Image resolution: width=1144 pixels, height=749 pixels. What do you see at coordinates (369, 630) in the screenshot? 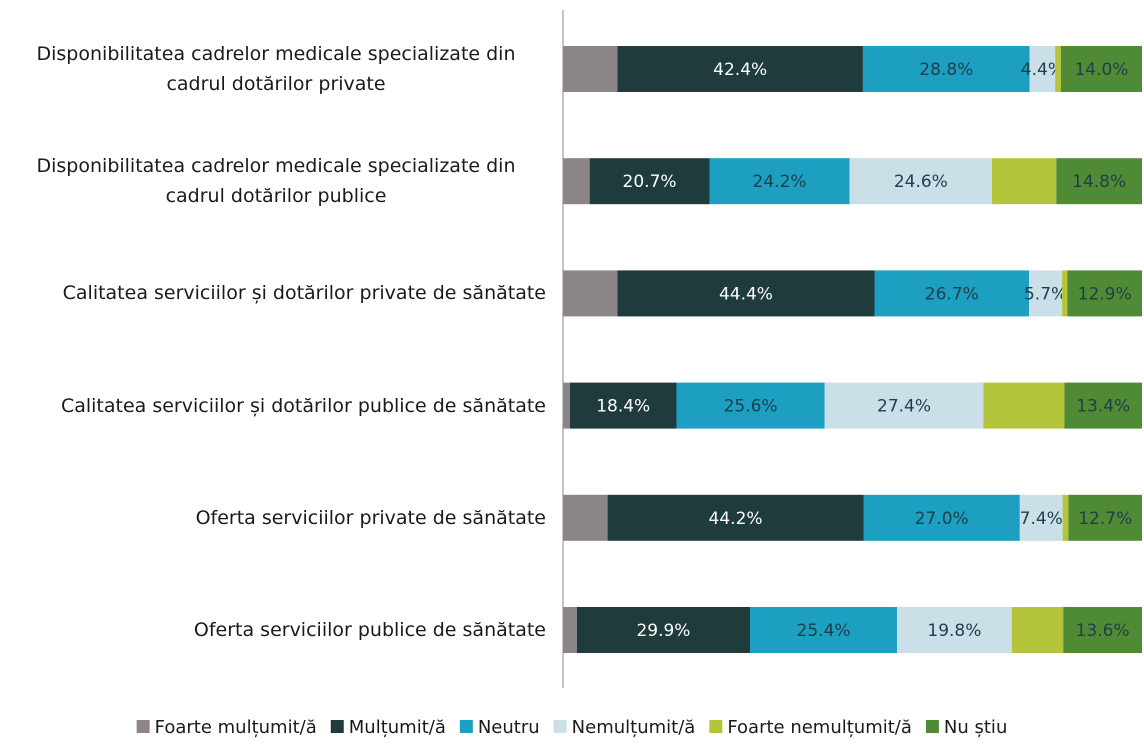
I see `category-text: Oferta serviciilor publice de sănătate` at bounding box center [369, 630].